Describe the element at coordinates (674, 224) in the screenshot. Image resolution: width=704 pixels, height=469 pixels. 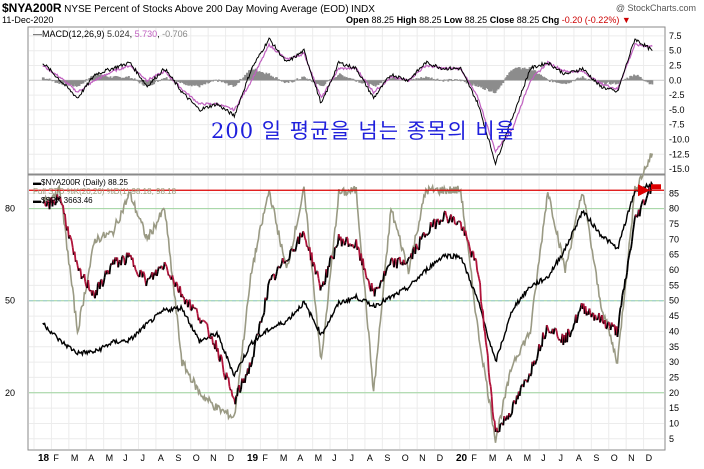
I see `main-y-tick-label: 75` at that location.